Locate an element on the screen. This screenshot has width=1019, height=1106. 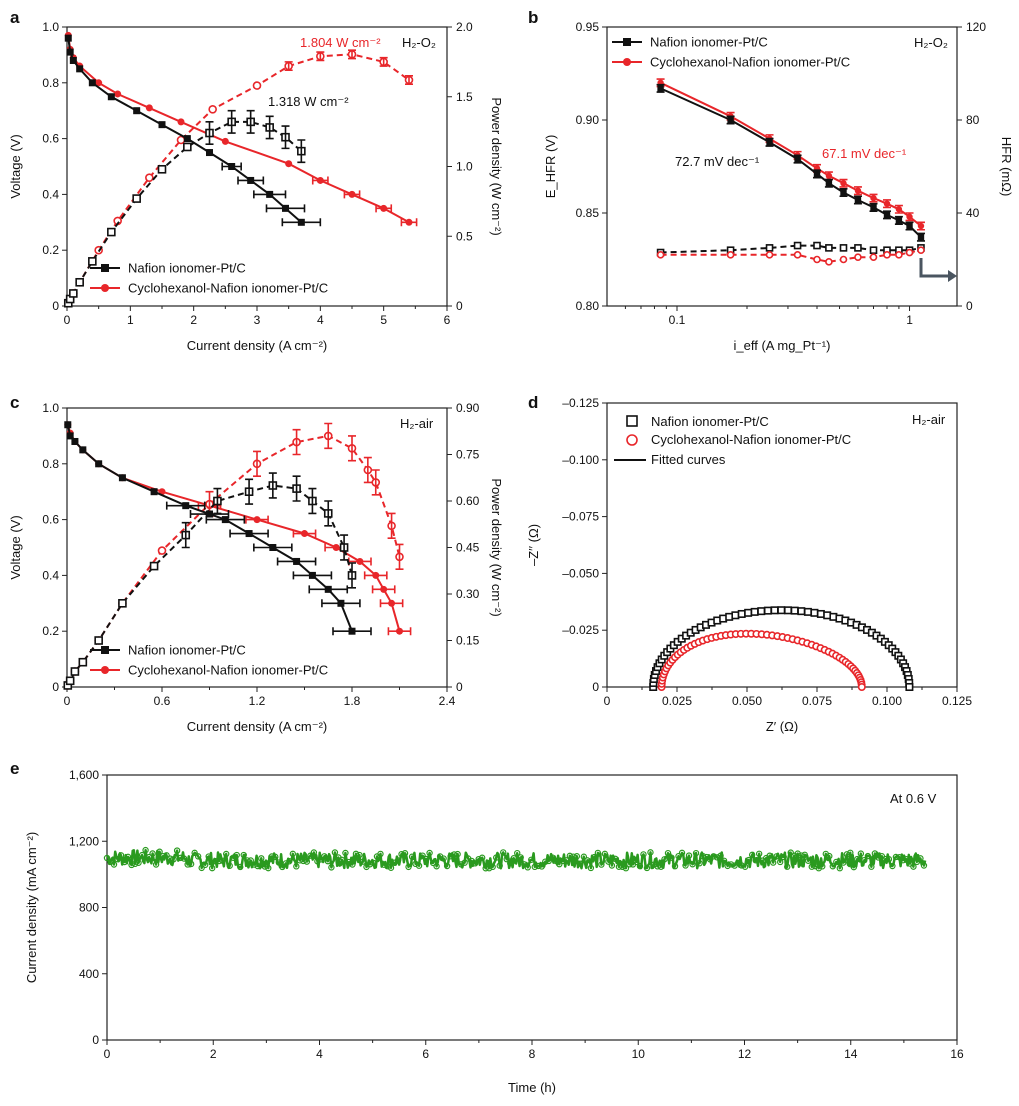
x-tick-label: 0.100 is located at coordinates (887, 701).